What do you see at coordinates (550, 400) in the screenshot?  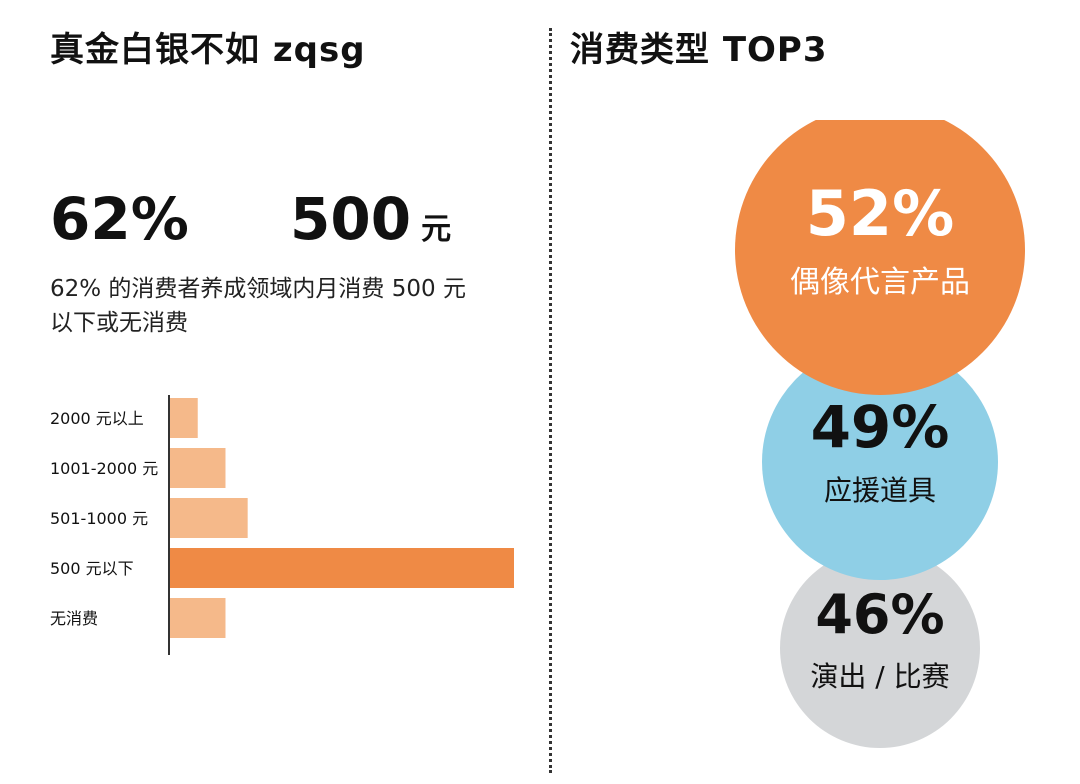 I see `dotted-divider` at bounding box center [550, 400].